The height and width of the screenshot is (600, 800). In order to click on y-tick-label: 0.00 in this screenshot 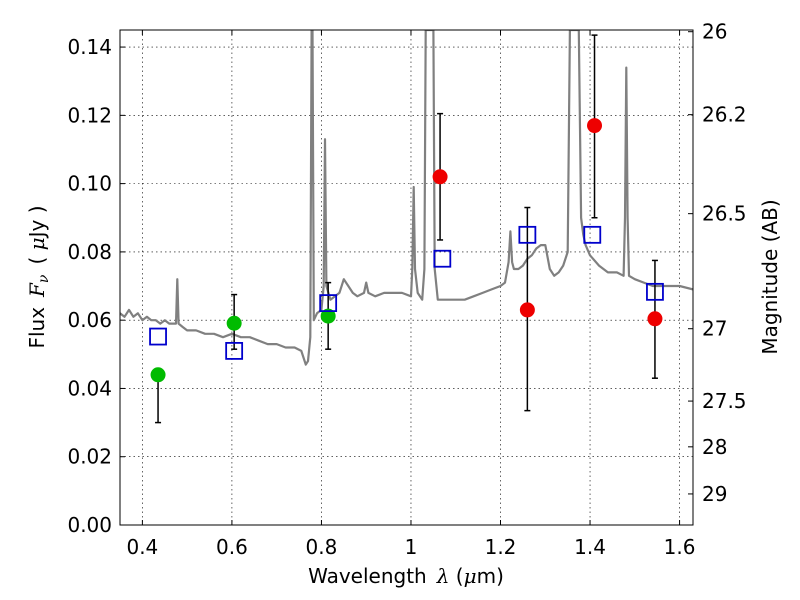, I will do `click(89, 525)`.